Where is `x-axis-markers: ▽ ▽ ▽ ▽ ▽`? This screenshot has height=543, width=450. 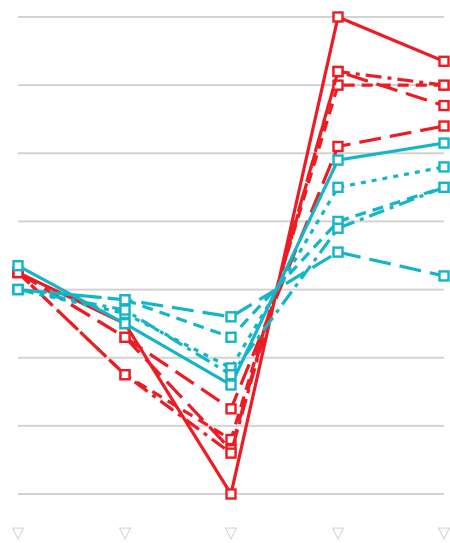 x-axis-markers: ▽ ▽ ▽ ▽ ▽ is located at coordinates (231, 532).